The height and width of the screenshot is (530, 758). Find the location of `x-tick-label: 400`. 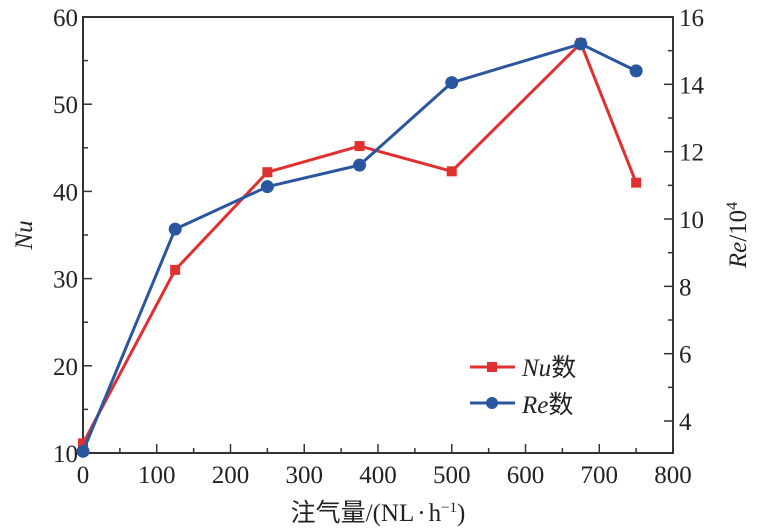

x-tick-label: 400 is located at coordinates (378, 475).